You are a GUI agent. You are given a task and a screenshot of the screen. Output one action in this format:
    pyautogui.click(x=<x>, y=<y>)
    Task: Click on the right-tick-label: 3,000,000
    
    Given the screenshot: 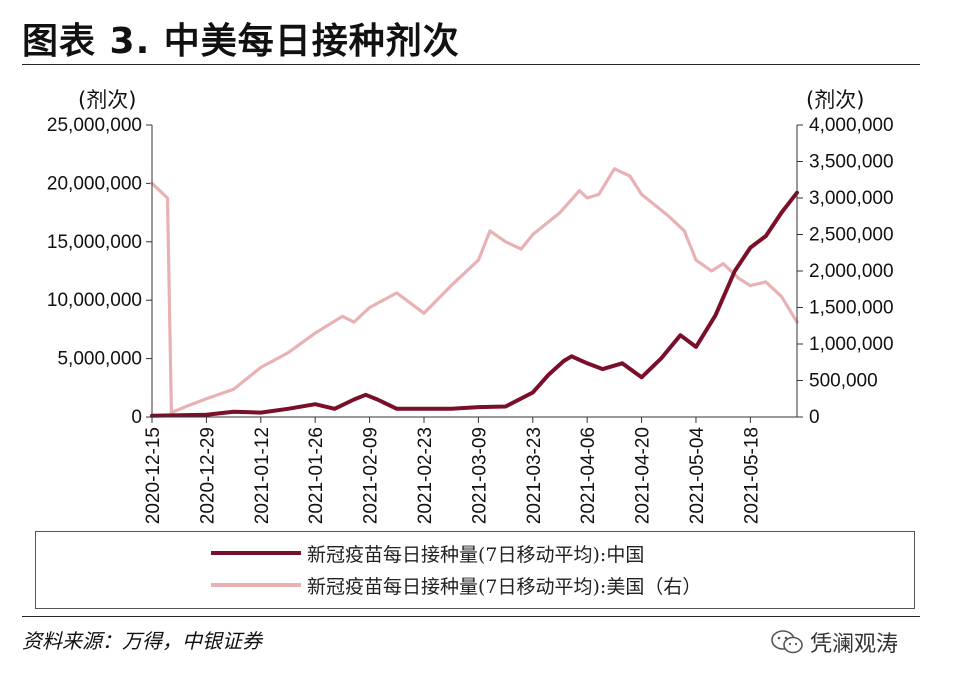 What is the action you would take?
    pyautogui.click(x=851, y=198)
    